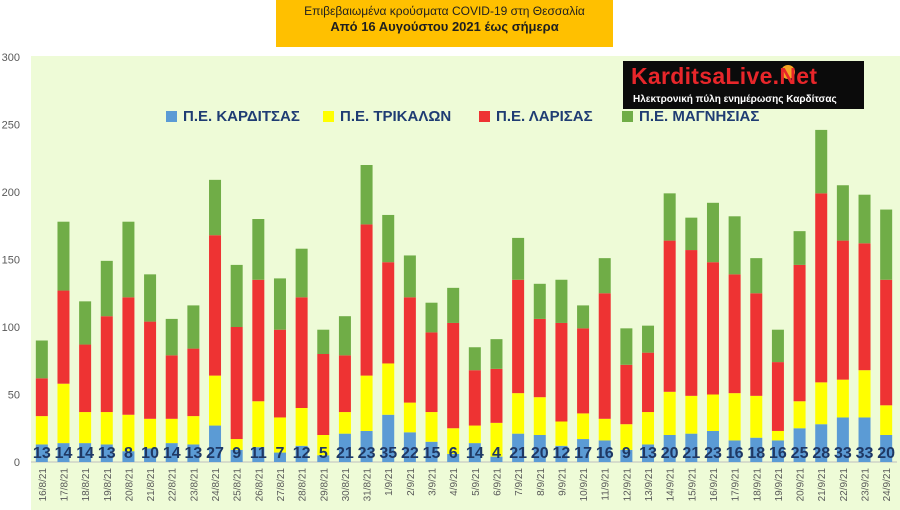 The image size is (900, 510). Describe the element at coordinates (606, 484) in the screenshot. I see `x-tick-label: 11/9/21` at that location.